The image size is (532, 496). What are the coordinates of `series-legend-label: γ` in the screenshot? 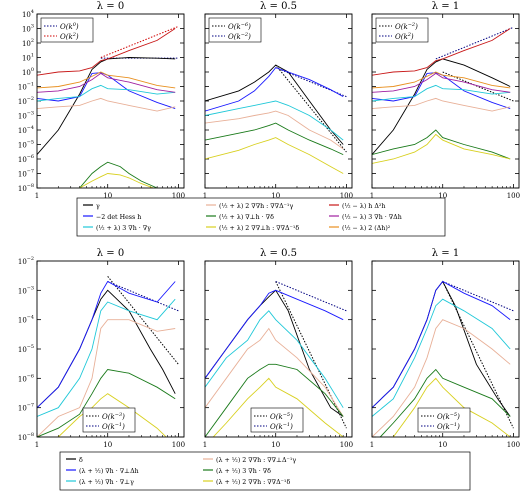 It's located at (98, 206).